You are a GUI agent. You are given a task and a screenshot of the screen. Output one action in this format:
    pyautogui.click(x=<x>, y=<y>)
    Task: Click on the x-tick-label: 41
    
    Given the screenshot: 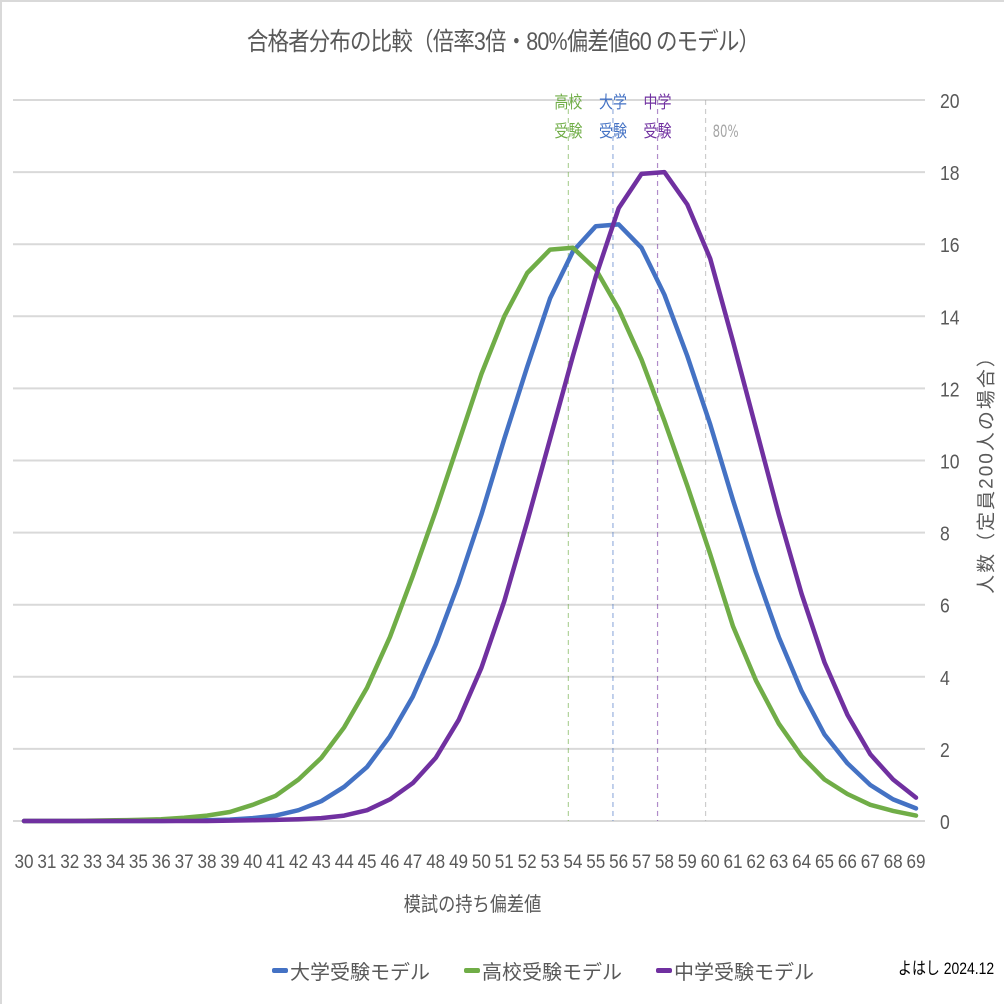 What is the action you would take?
    pyautogui.click(x=275, y=862)
    